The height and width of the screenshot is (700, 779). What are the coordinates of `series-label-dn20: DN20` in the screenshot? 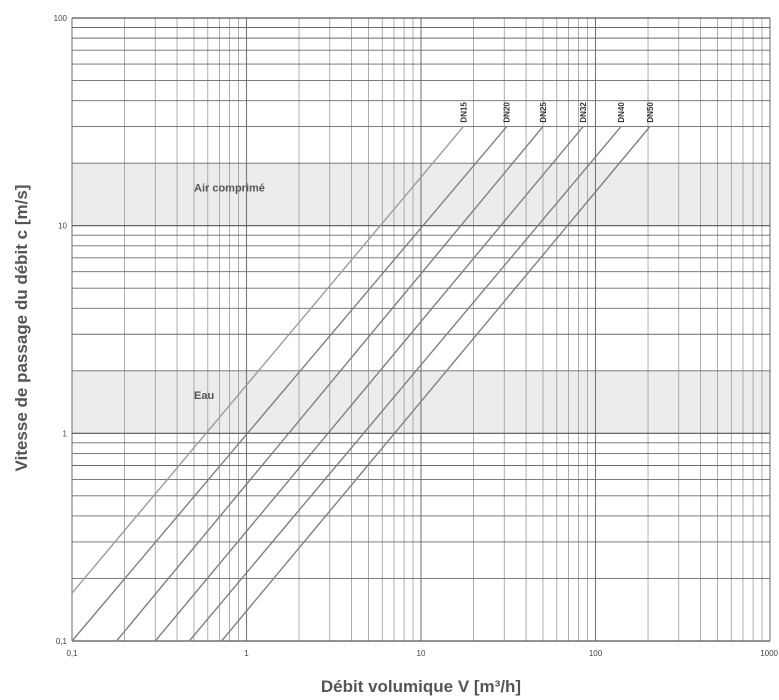 It's located at (507, 112).